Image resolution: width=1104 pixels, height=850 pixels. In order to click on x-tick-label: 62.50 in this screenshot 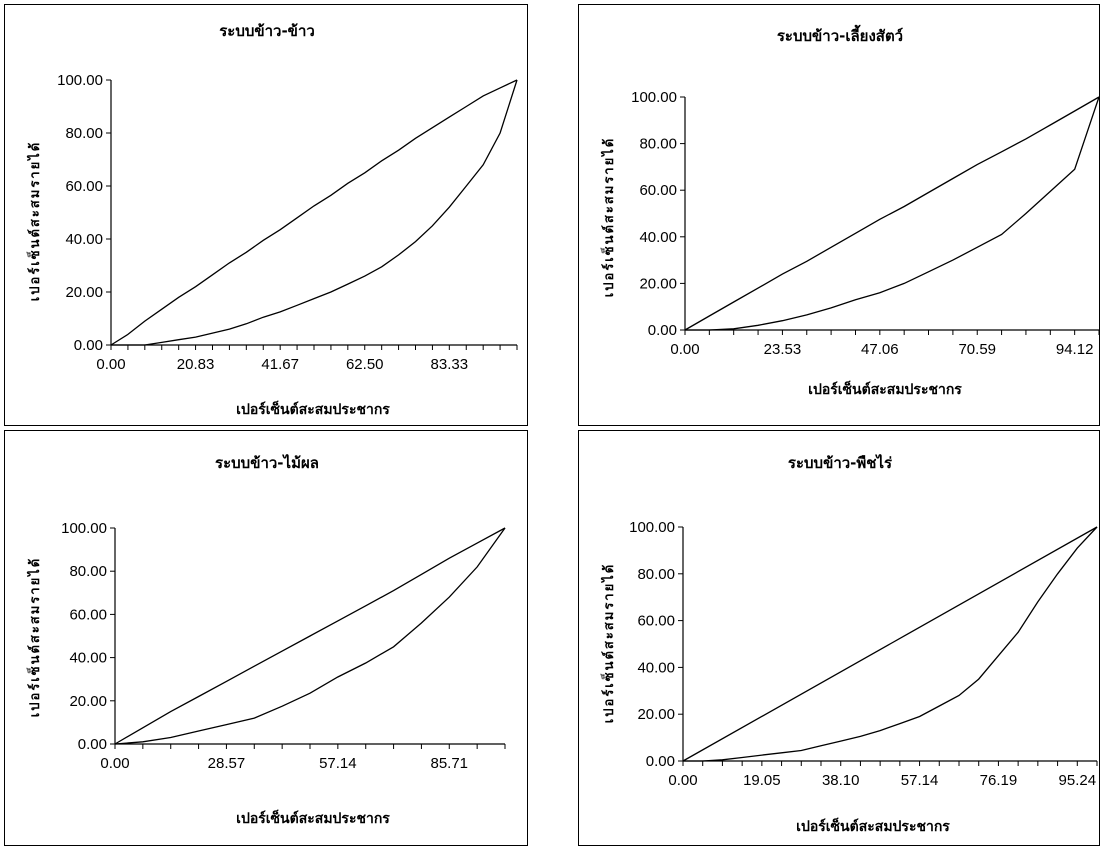, I will do `click(365, 364)`.